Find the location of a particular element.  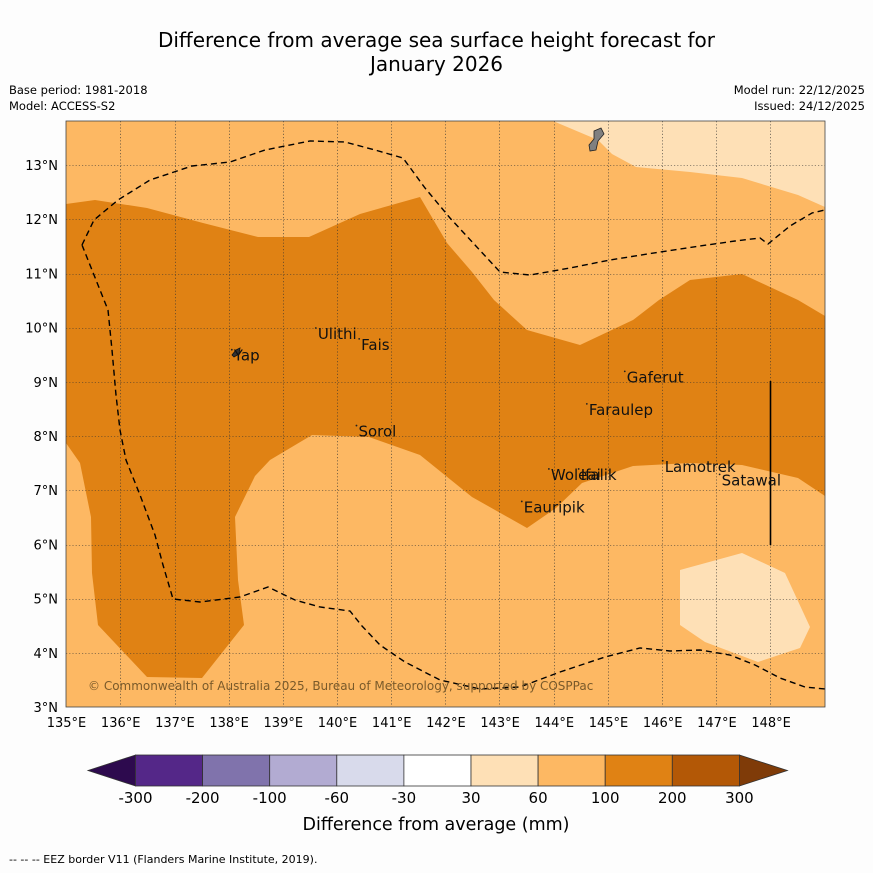

place-label: Sorol is located at coordinates (377, 432).